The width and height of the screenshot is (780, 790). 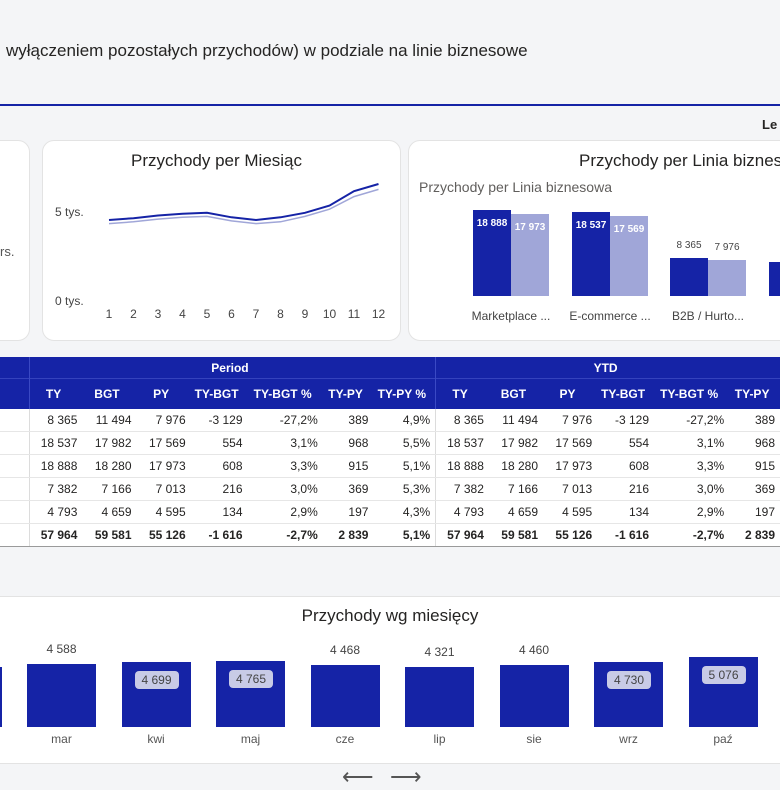 I want to click on column-header: TY-PY %, so click(x=404, y=393).